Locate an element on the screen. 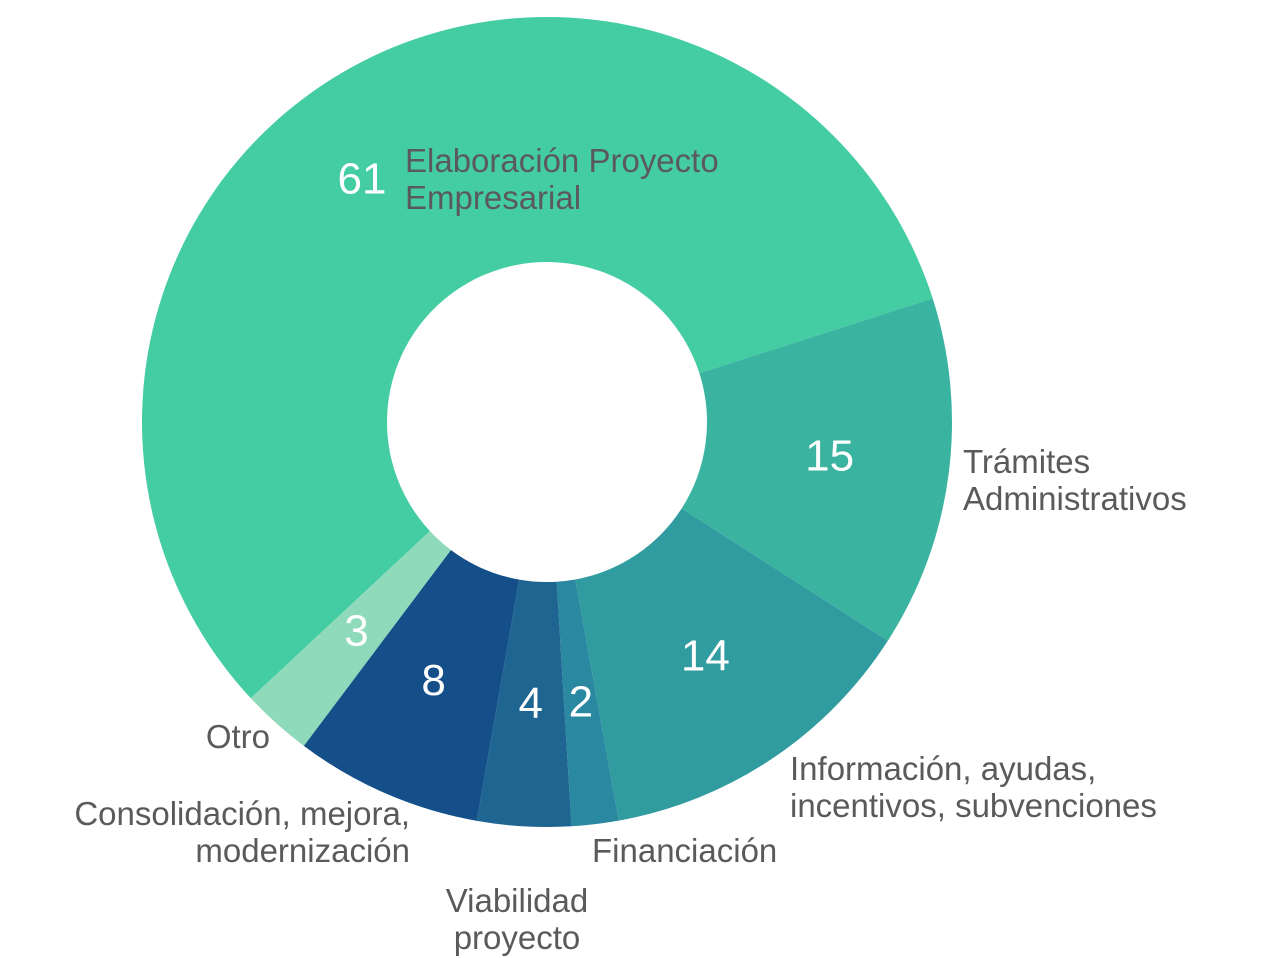 This screenshot has height=958, width=1261. value-label: 2 is located at coordinates (581, 702).